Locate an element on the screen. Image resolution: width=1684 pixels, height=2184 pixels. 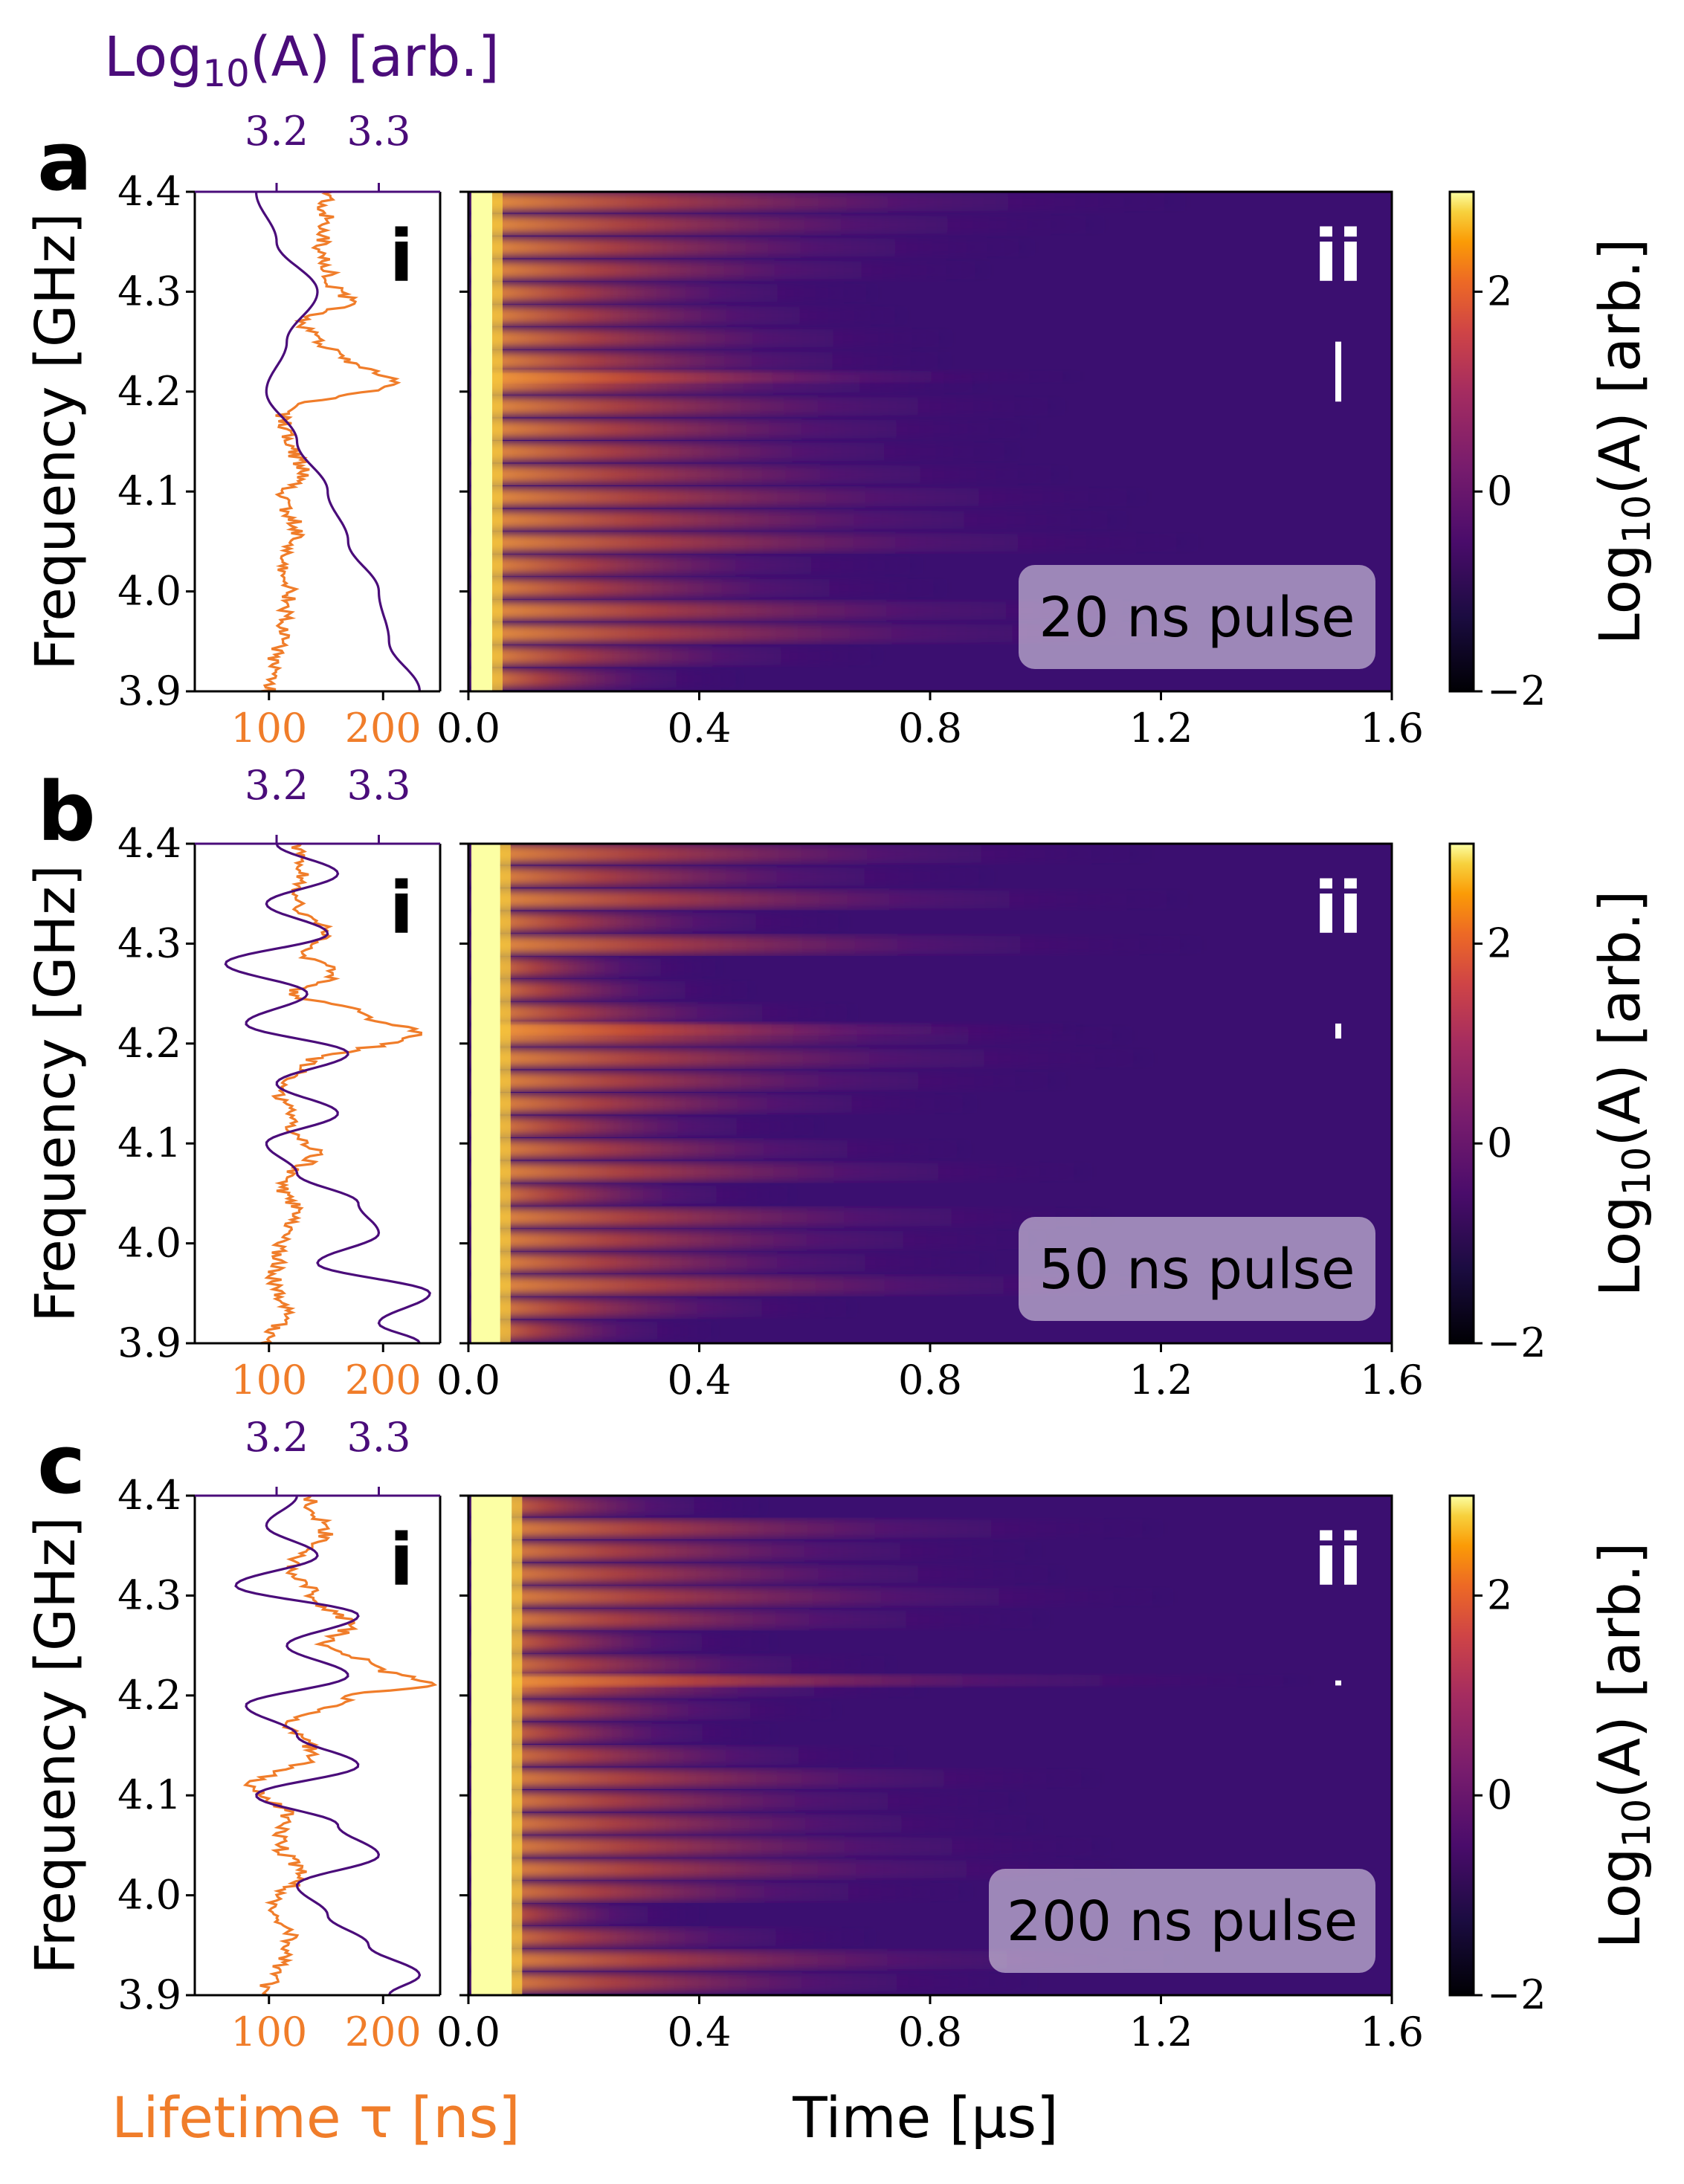
panel-letter: c is located at coordinates (62, 1465).